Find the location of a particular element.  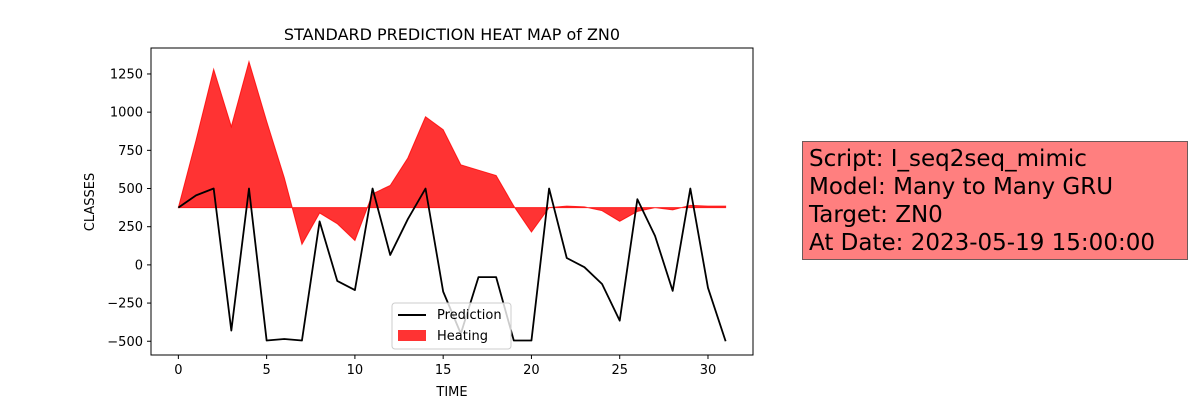

x-tick-label: 10 is located at coordinates (355, 370).